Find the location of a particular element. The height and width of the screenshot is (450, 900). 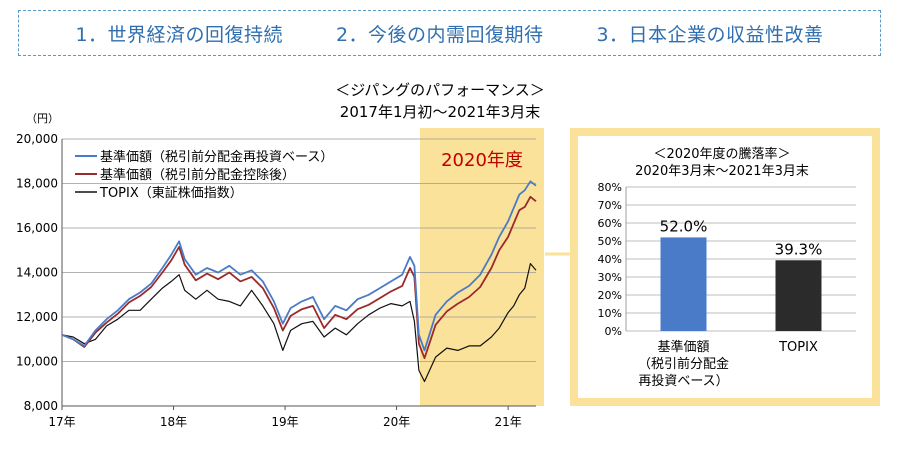

y-tick-label: 18,000 is located at coordinates (37, 184).